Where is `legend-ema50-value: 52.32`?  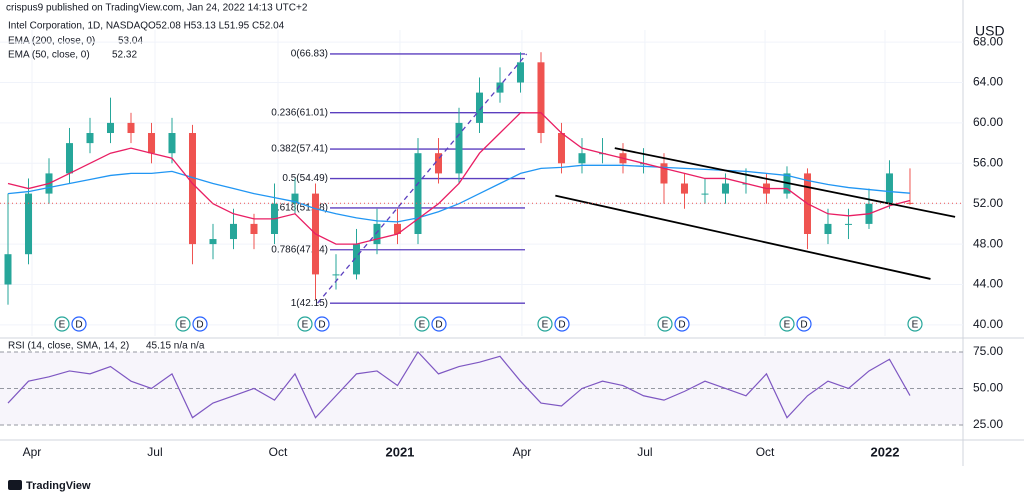 legend-ema50-value: 52.32 is located at coordinates (124, 55).